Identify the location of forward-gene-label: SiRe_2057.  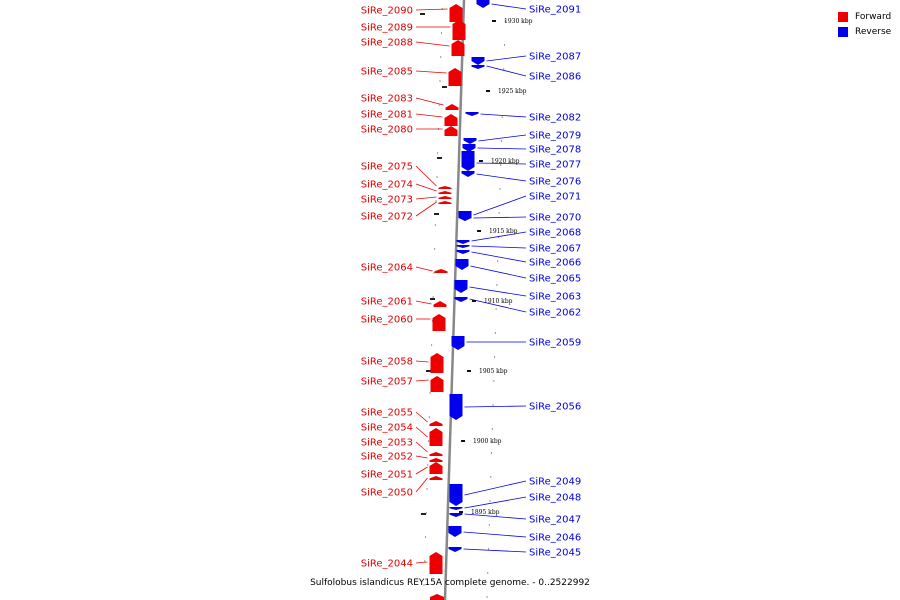
(387, 382).